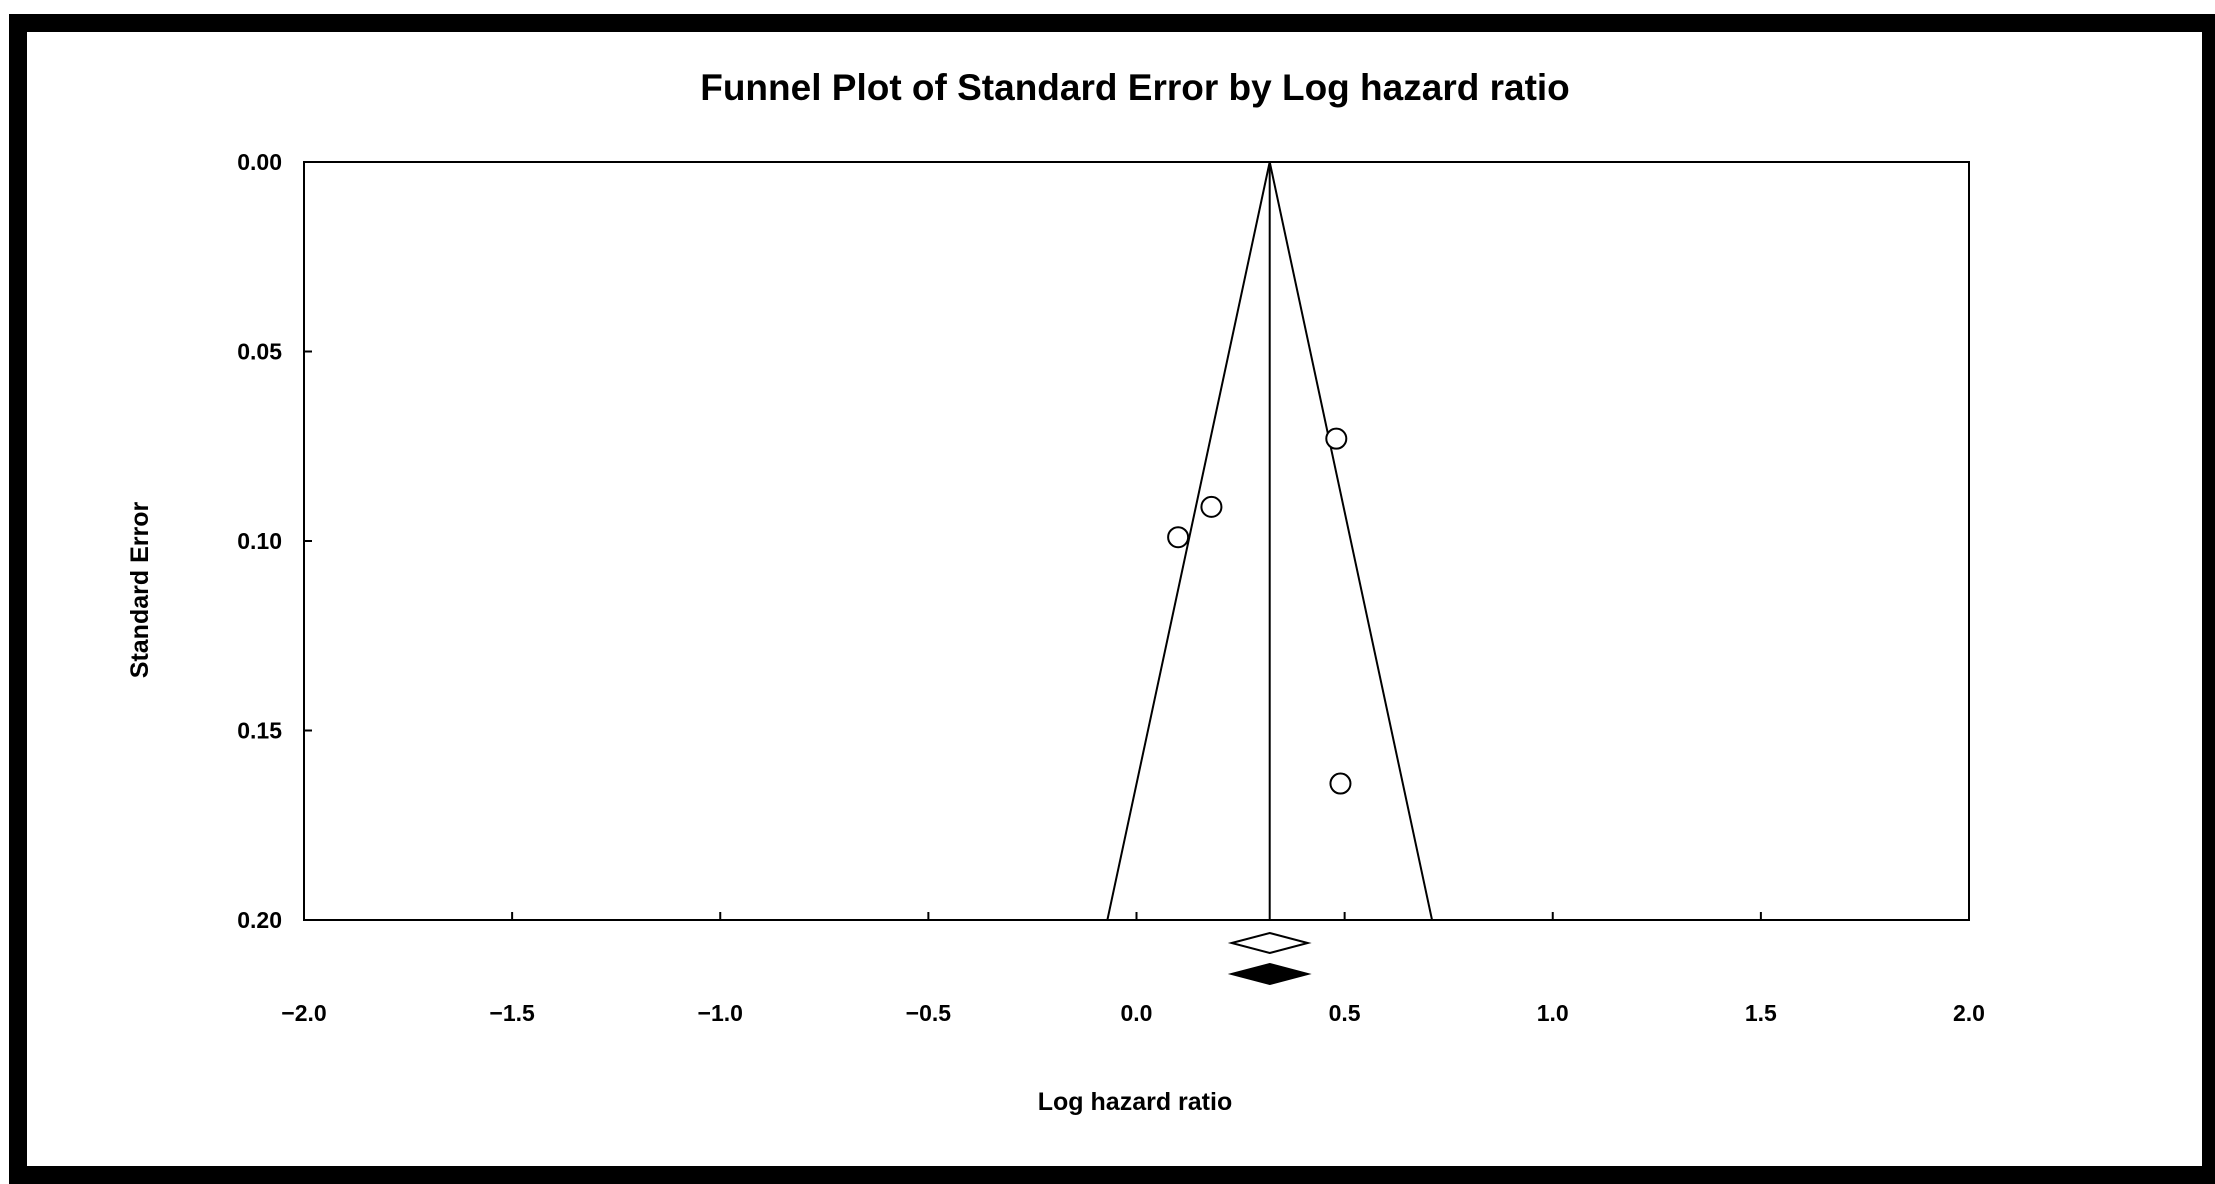 The image size is (2215, 1184). I want to click on x-tick-label: −1.0, so click(720, 1013).